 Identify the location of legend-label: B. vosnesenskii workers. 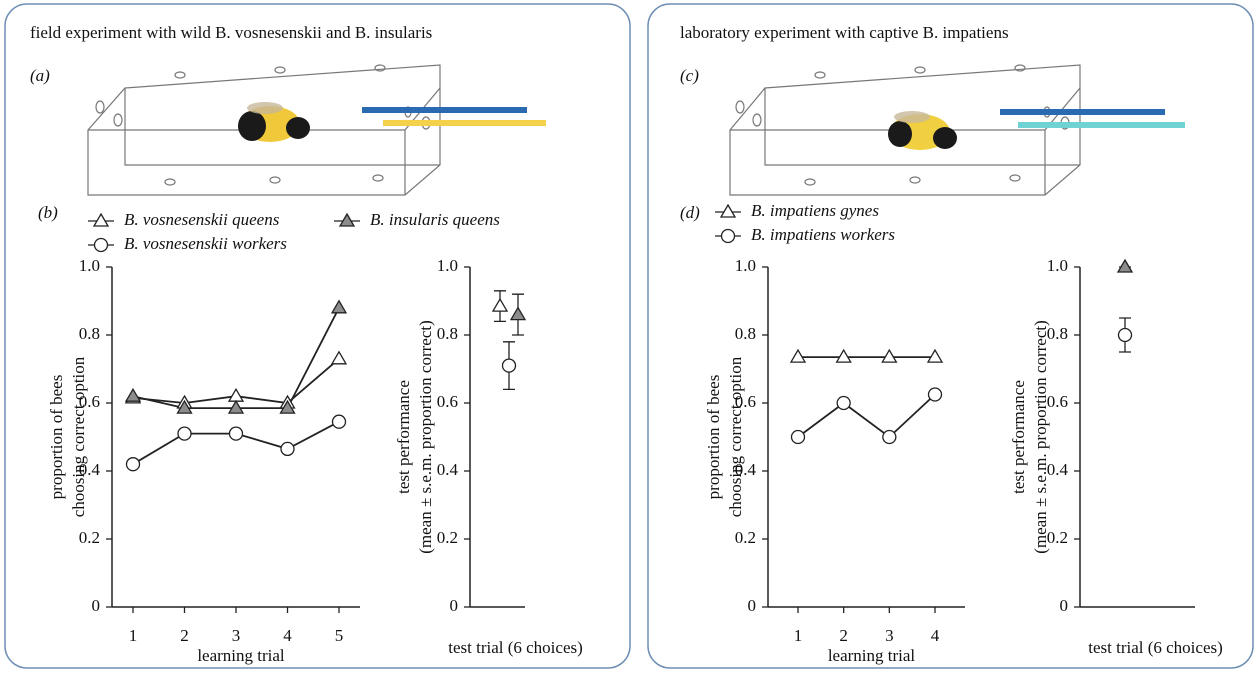
(205, 243).